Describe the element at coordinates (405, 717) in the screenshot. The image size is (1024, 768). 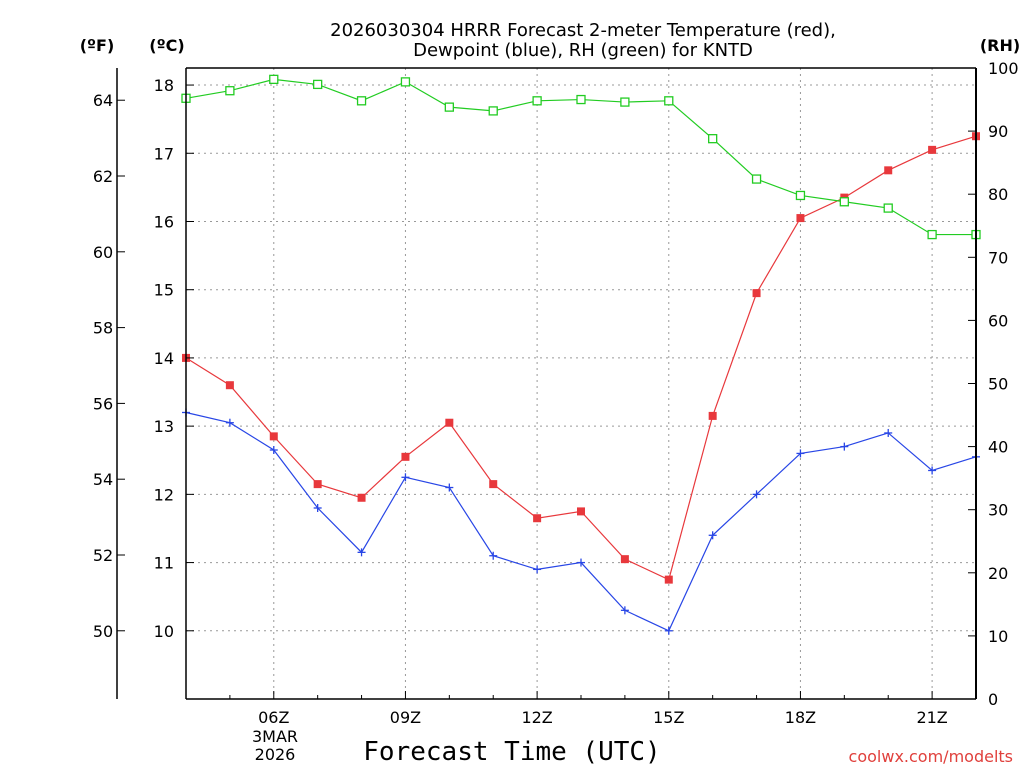
I see `x-tick-label: 09Z` at that location.